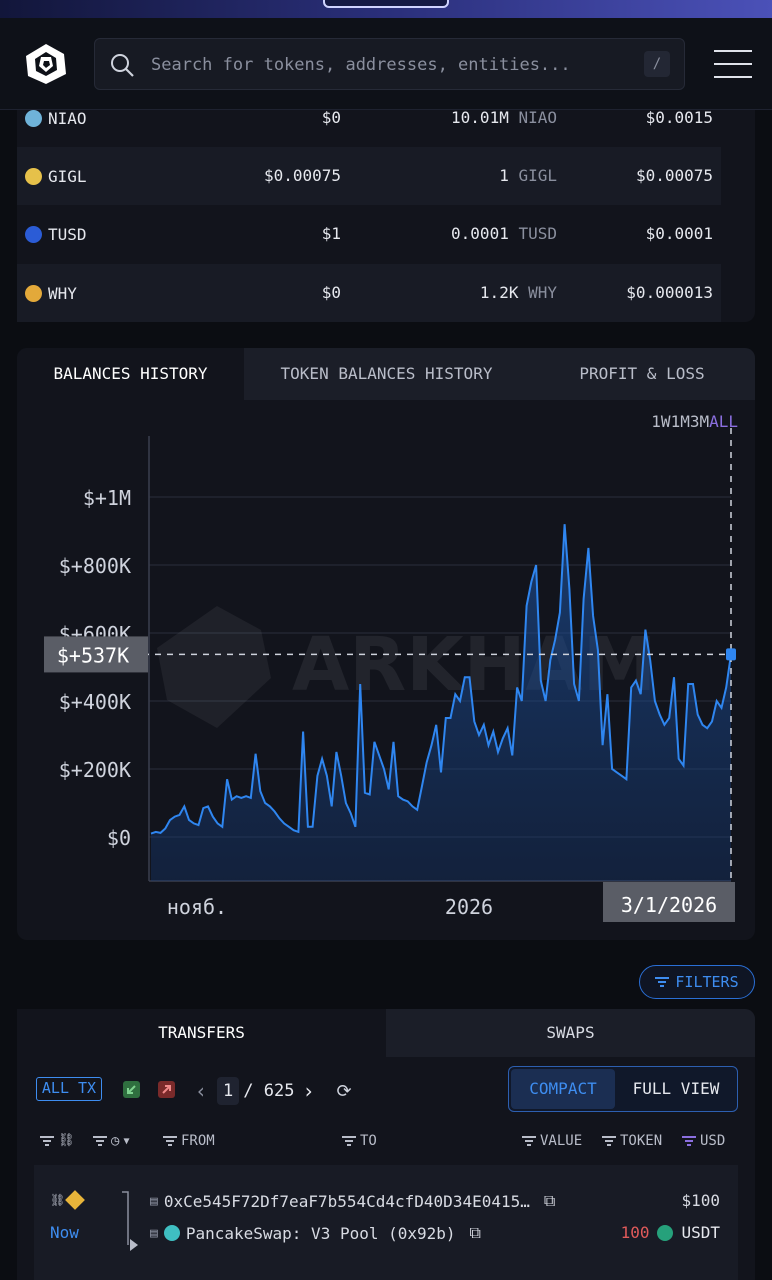  Describe the element at coordinates (189, 1141) in the screenshot. I see `from-column-header: FROM` at that location.